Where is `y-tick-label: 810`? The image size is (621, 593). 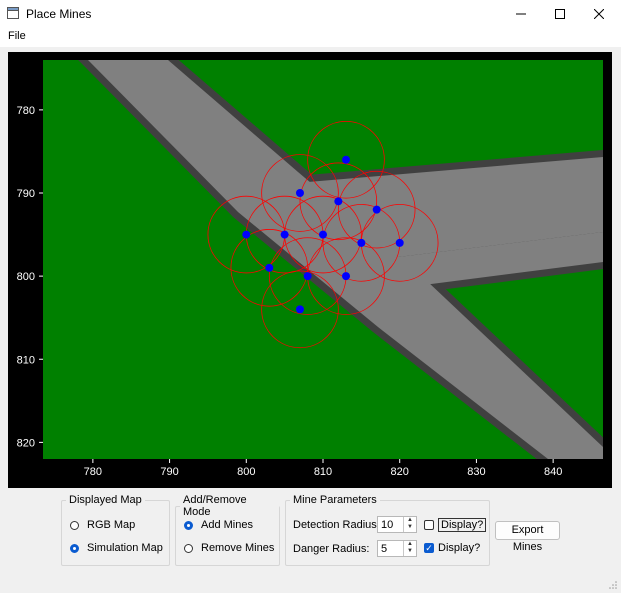
y-tick-label: 810 is located at coordinates (26, 360).